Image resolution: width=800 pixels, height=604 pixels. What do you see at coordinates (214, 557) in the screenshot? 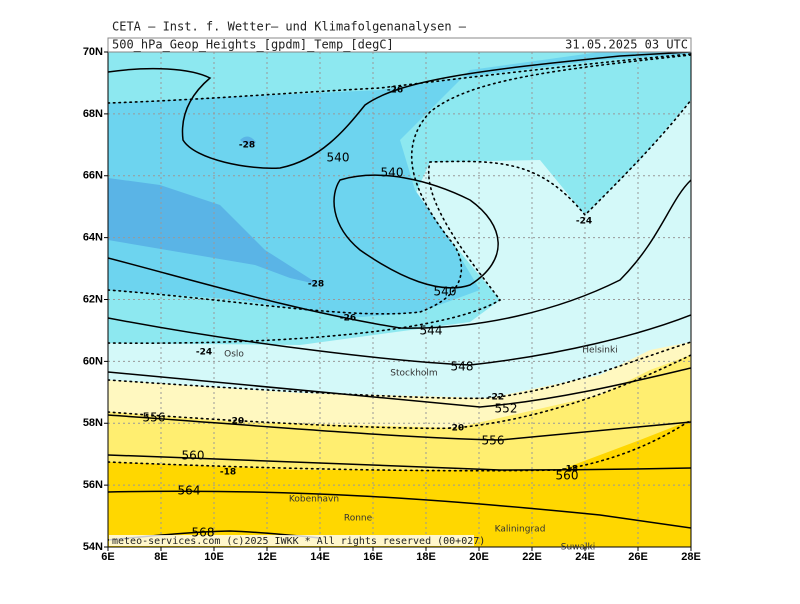
I see `lon-label: 10E` at bounding box center [214, 557].